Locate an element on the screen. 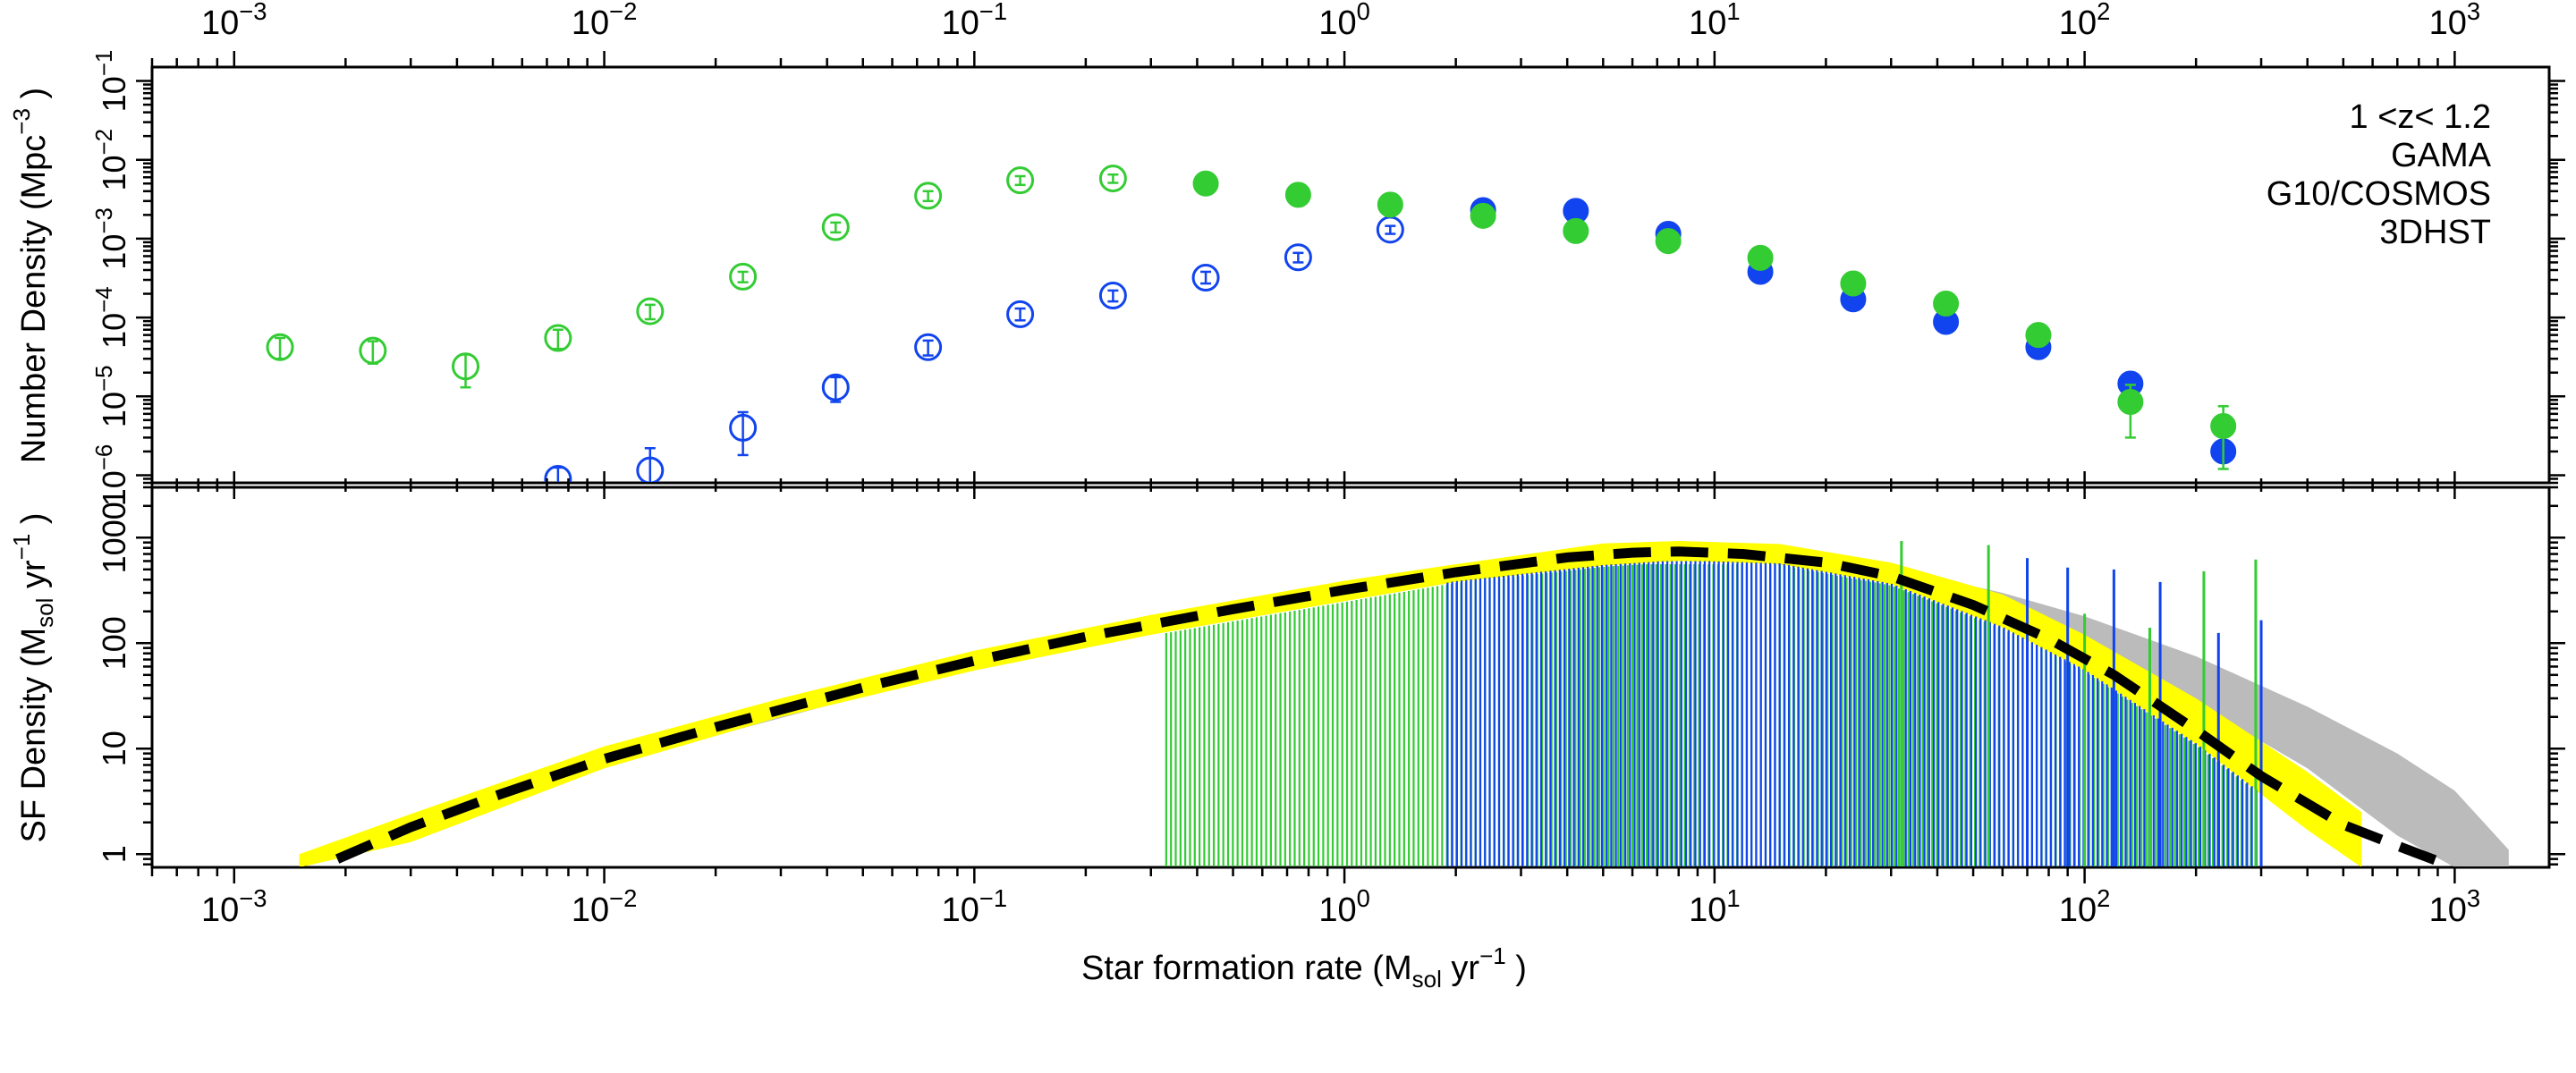  x-tick-label-top: 10⁻¹ is located at coordinates (974, 21).